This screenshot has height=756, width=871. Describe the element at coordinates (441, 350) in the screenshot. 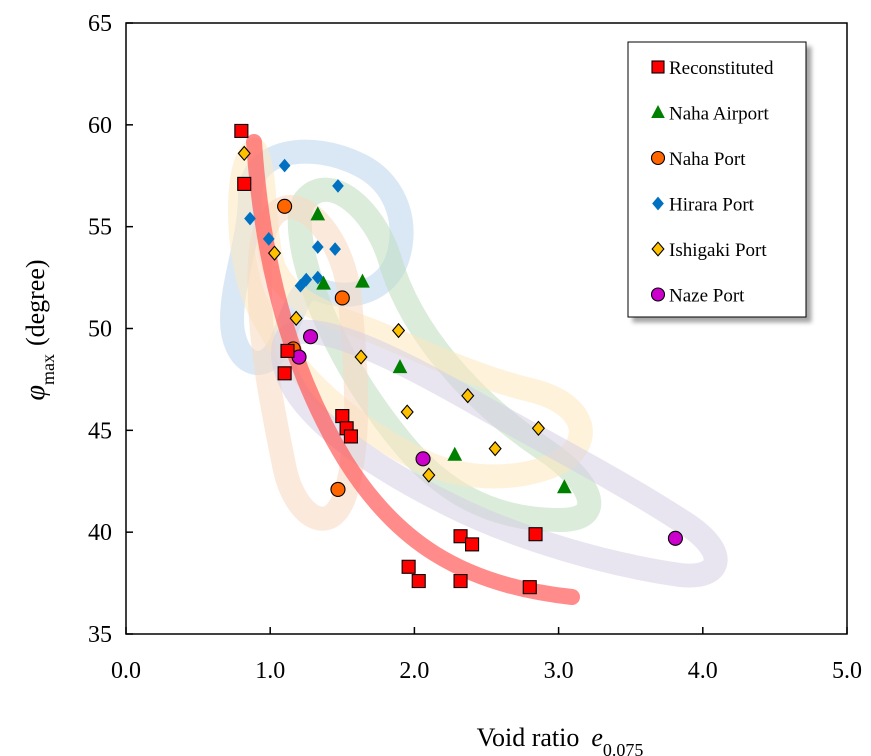

I see `series-naha-airport` at that location.